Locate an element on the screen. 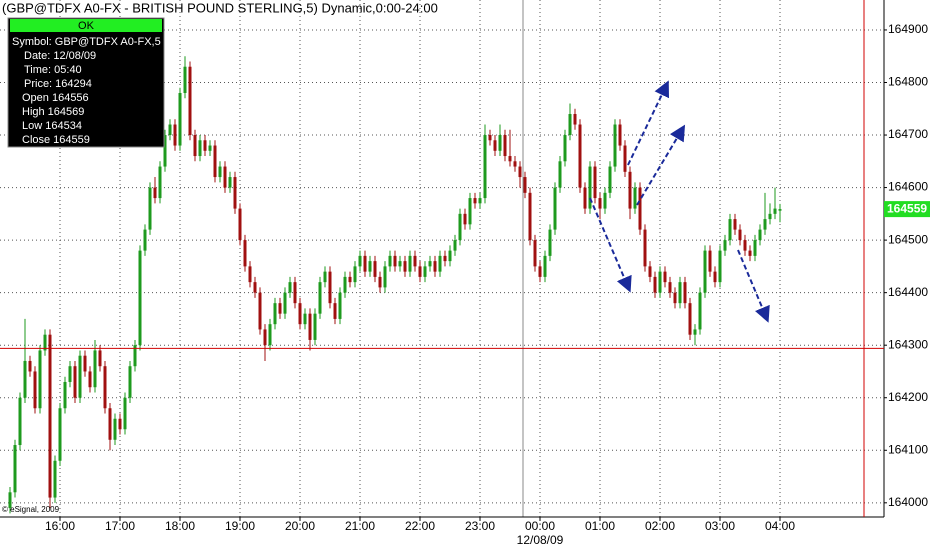  date-label: 12/08/09 is located at coordinates (540, 540).